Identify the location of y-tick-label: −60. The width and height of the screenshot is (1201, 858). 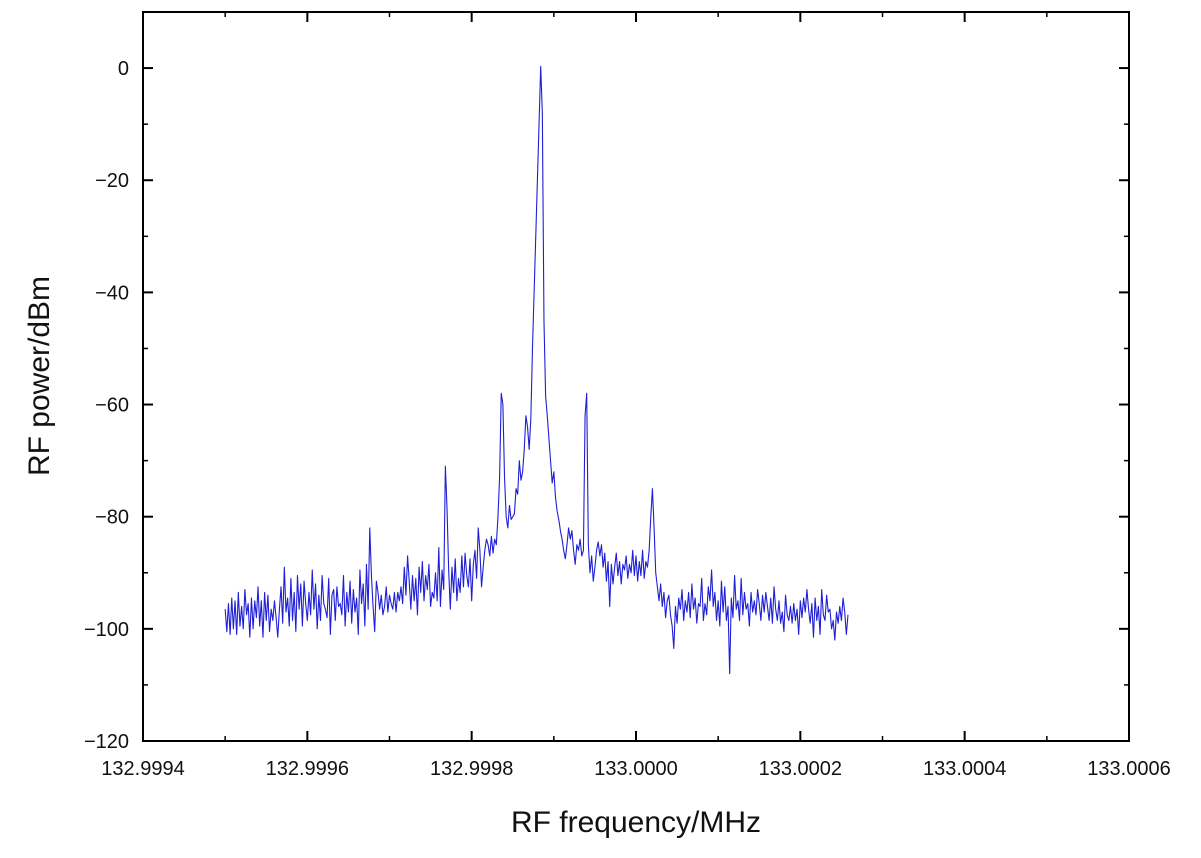
(112, 406).